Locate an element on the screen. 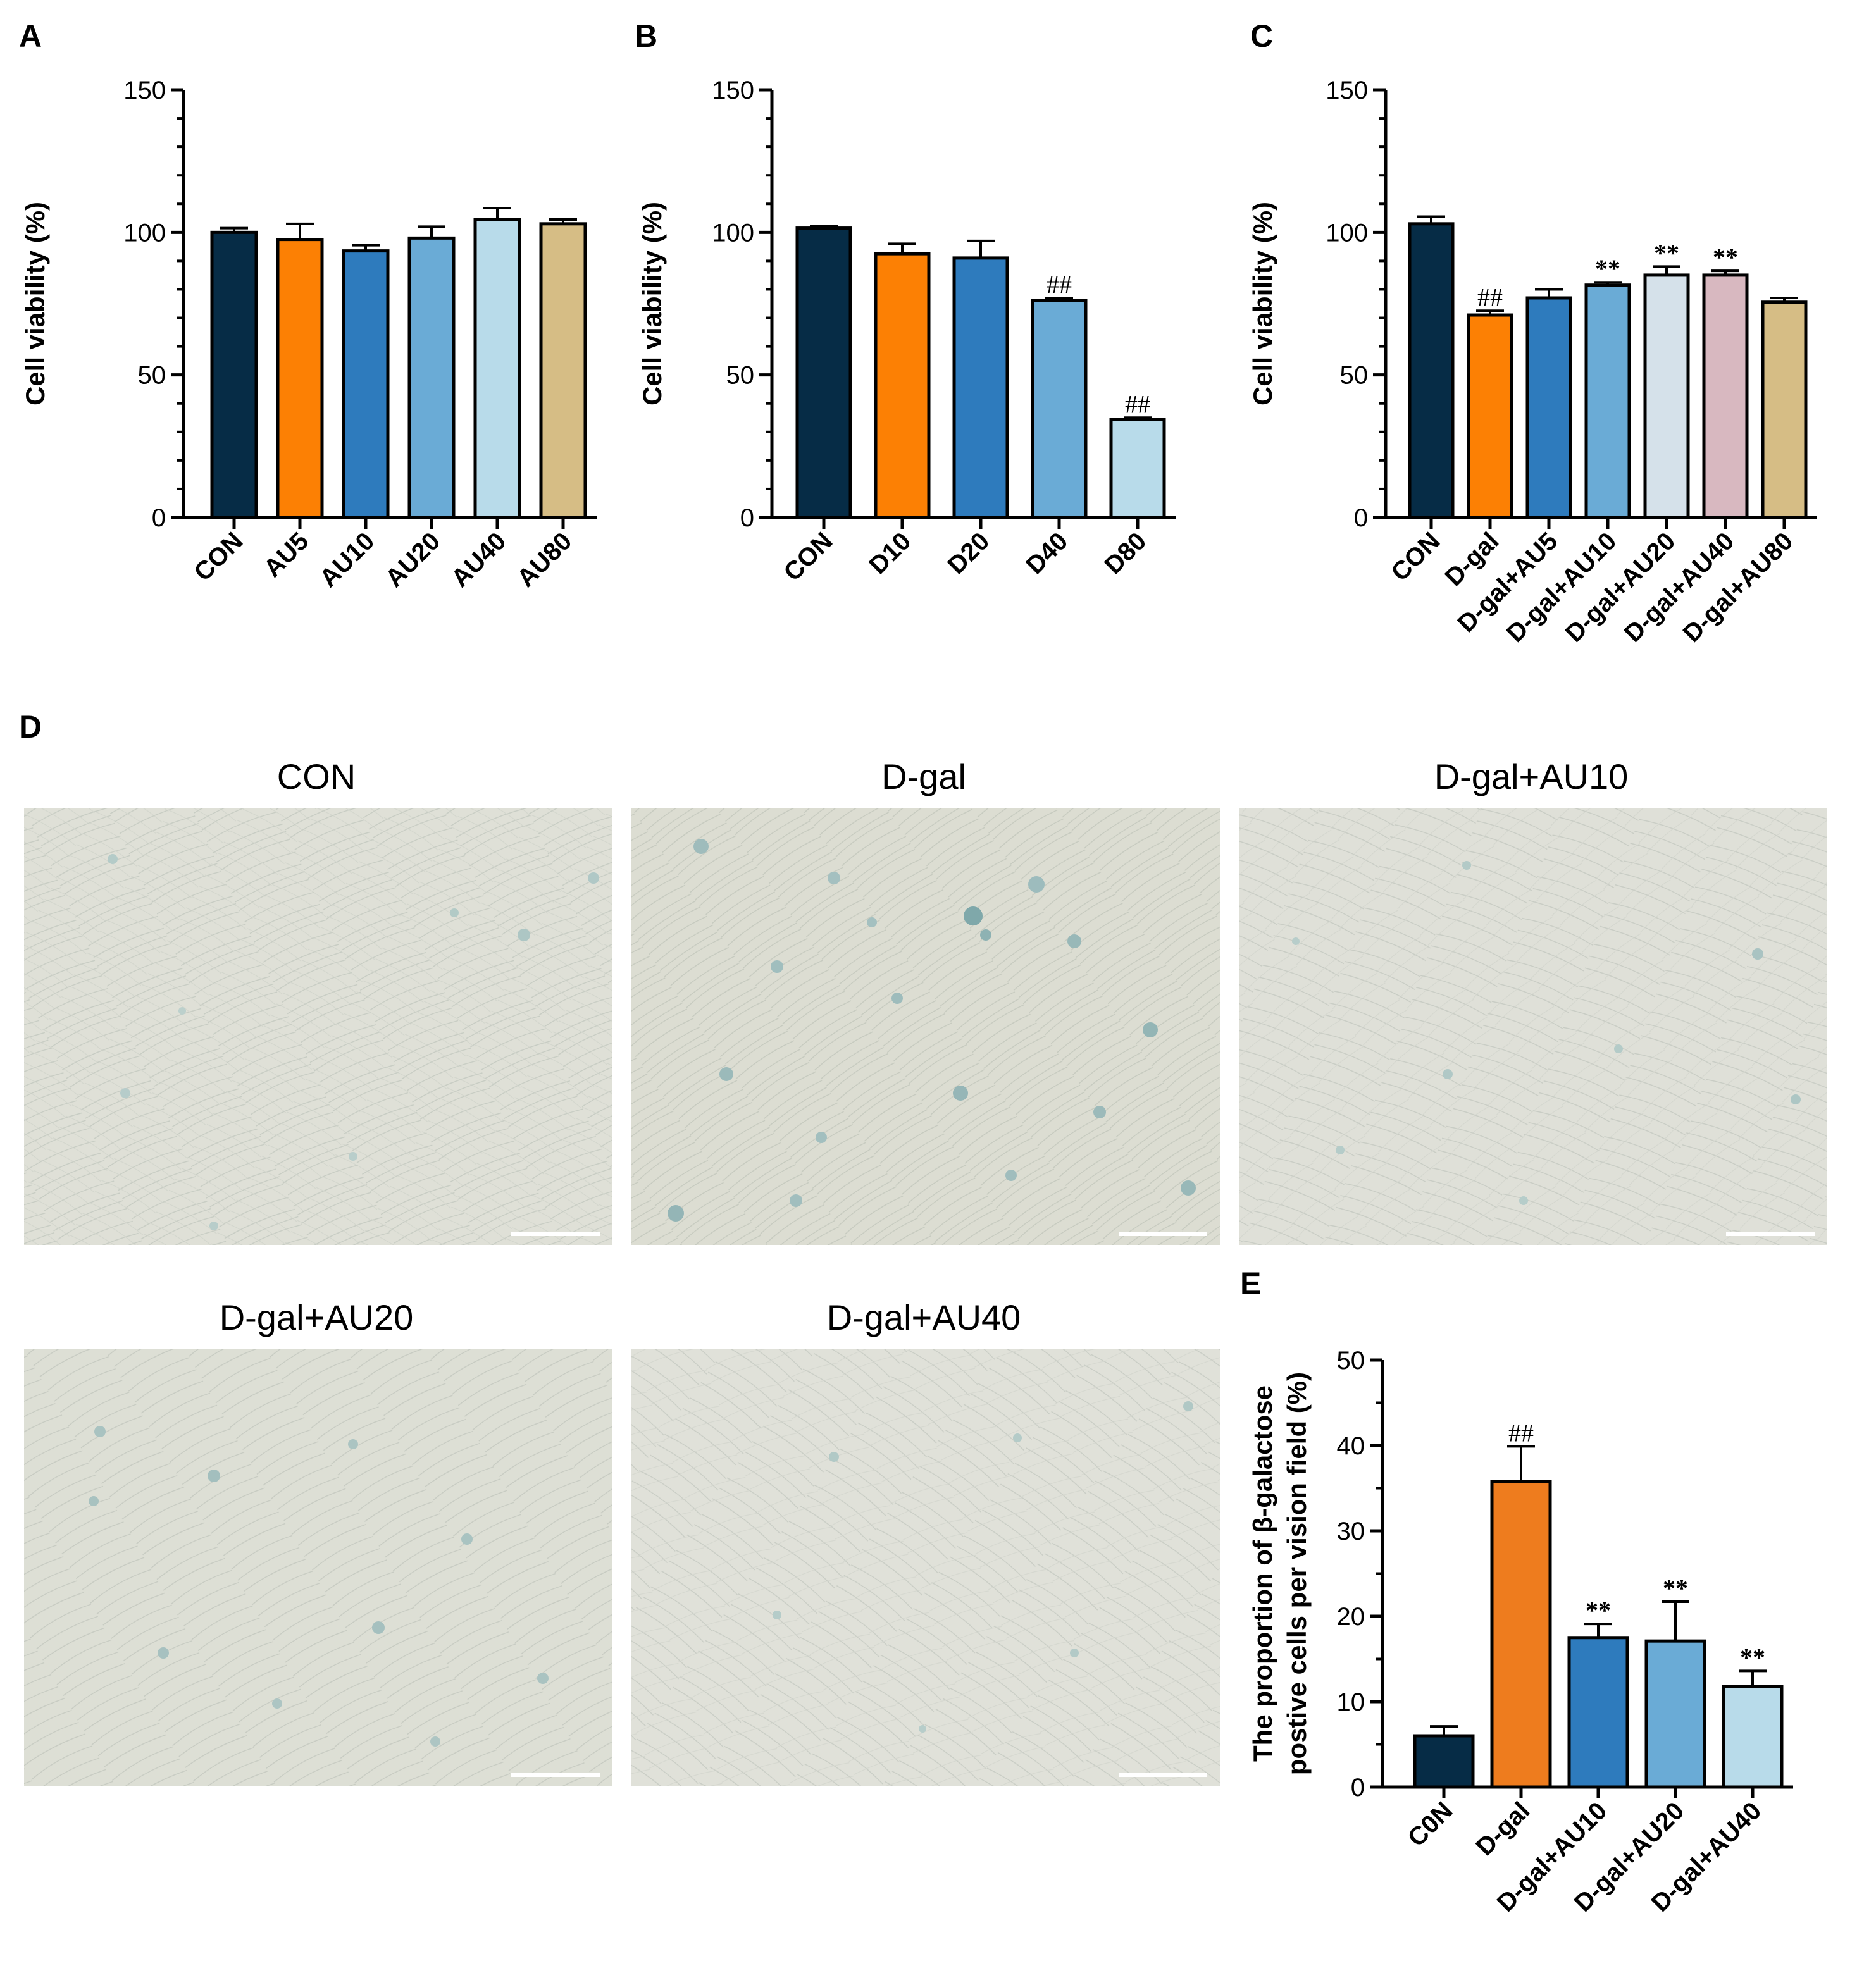 This screenshot has height=1980, width=1876. micrograph-dgal is located at coordinates (926, 1026).